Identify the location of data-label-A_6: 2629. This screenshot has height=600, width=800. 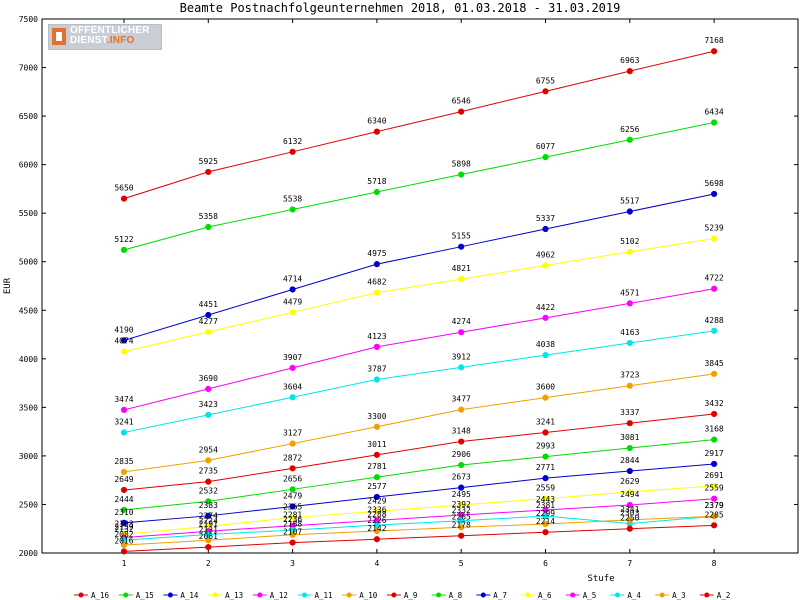
(629, 481).